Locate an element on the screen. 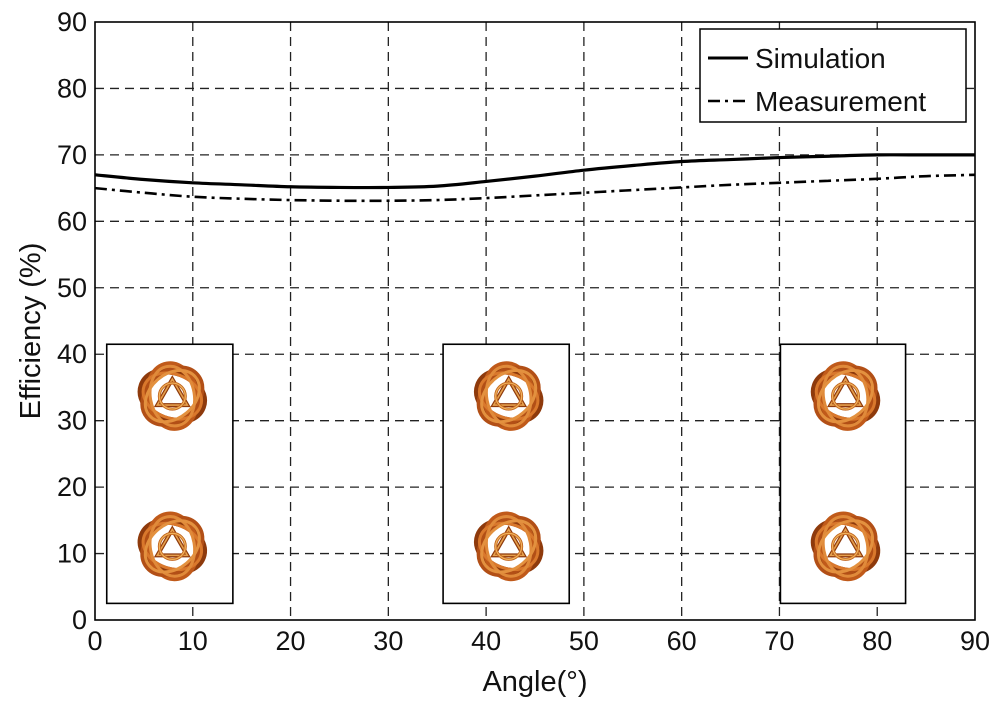 Image resolution: width=1000 pixels, height=708 pixels. legend: Simulation Measurement is located at coordinates (833, 75).